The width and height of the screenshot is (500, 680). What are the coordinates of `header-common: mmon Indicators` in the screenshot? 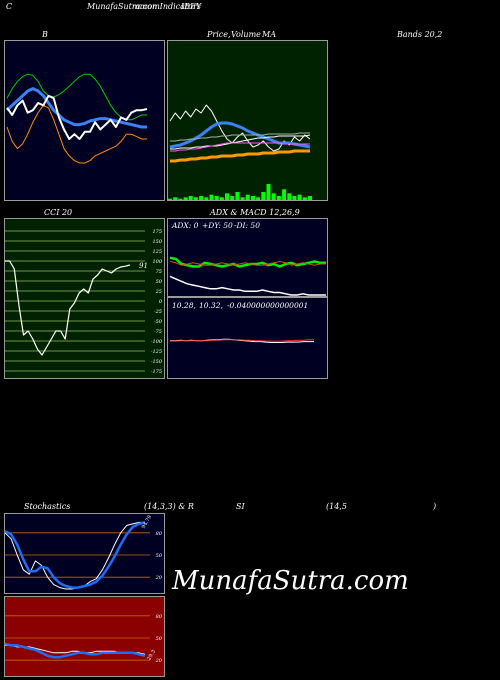 It's located at (166, 6).